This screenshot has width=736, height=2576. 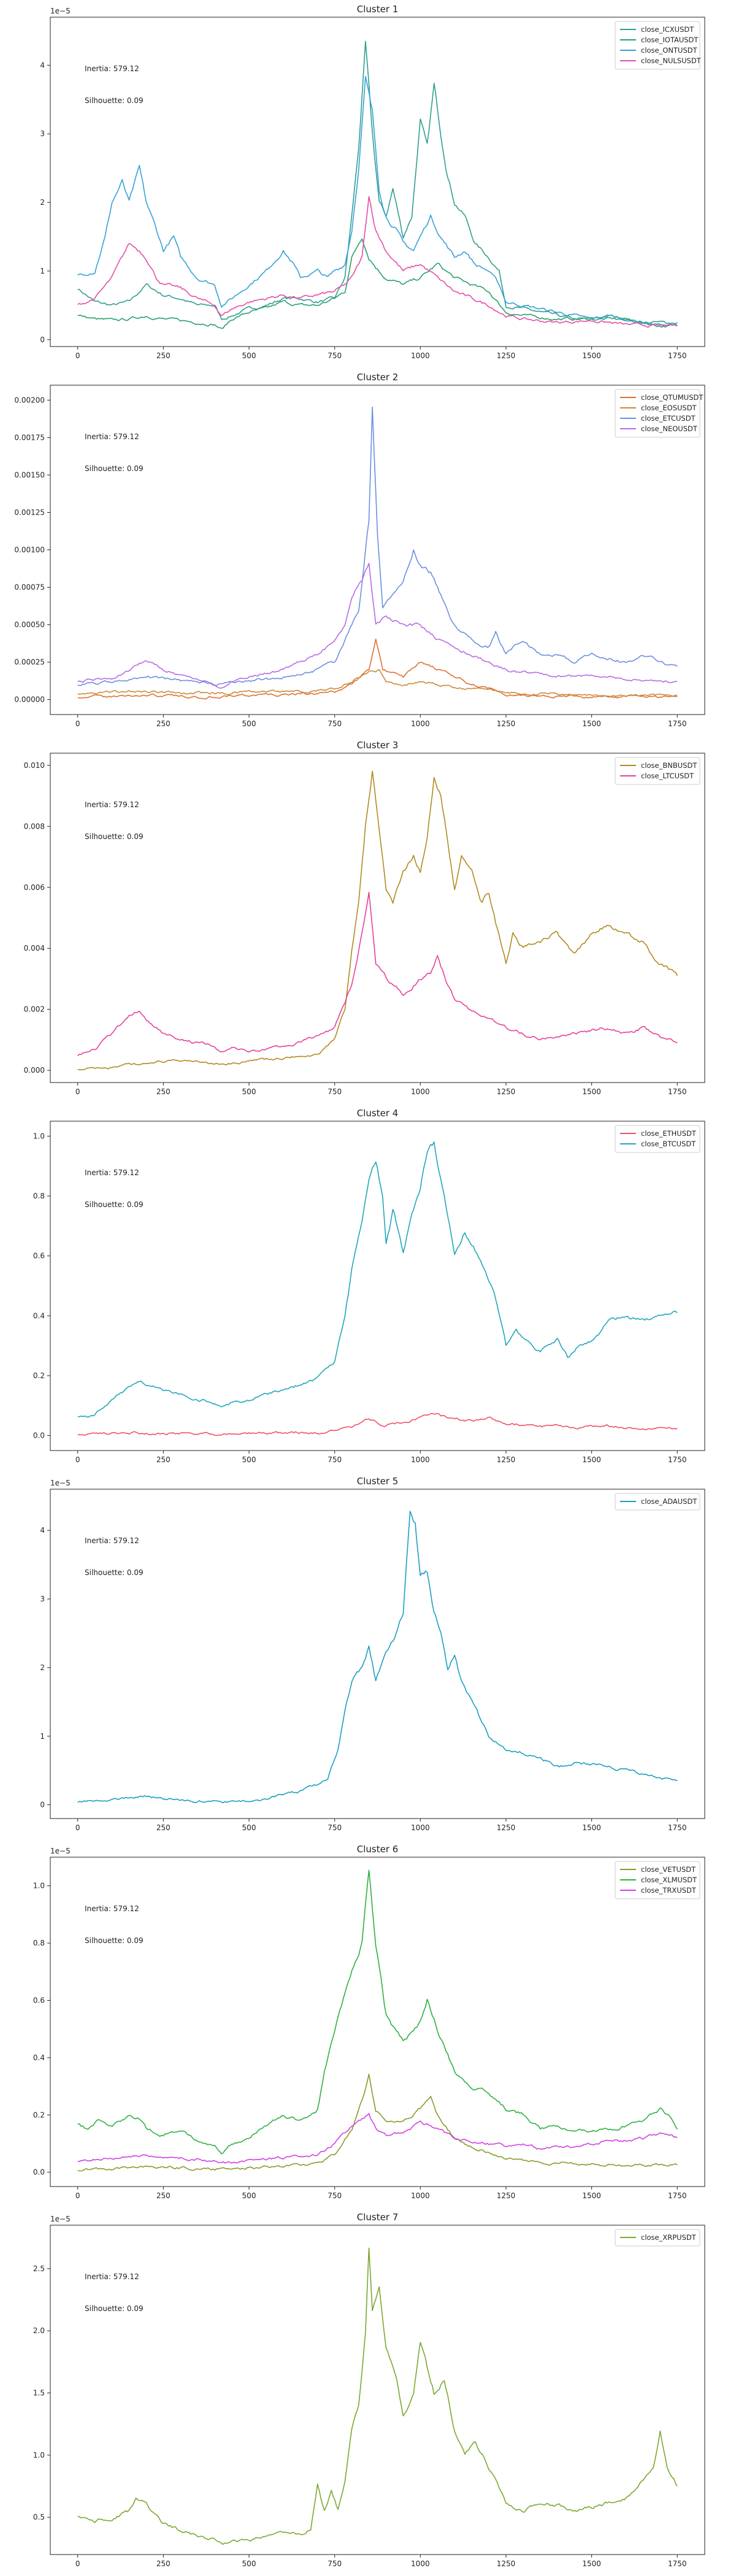 What do you see at coordinates (377, 974) in the screenshot?
I see `series-line-close_LTCUSDT` at bounding box center [377, 974].